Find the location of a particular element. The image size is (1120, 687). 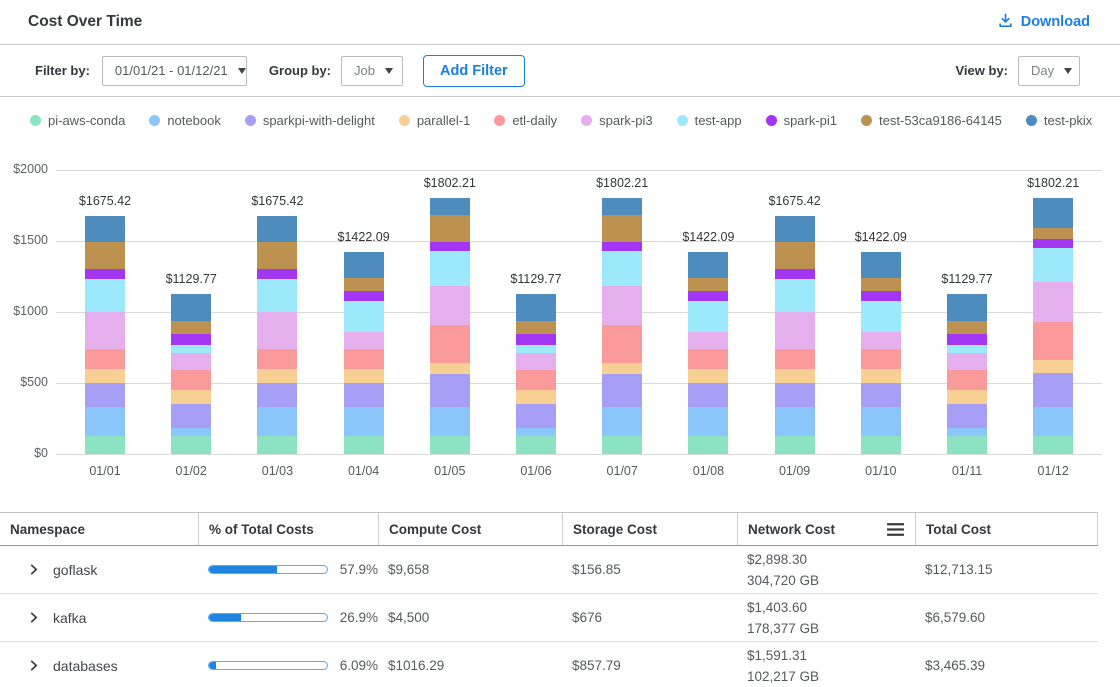

view-by-select: Day is located at coordinates (1049, 70).